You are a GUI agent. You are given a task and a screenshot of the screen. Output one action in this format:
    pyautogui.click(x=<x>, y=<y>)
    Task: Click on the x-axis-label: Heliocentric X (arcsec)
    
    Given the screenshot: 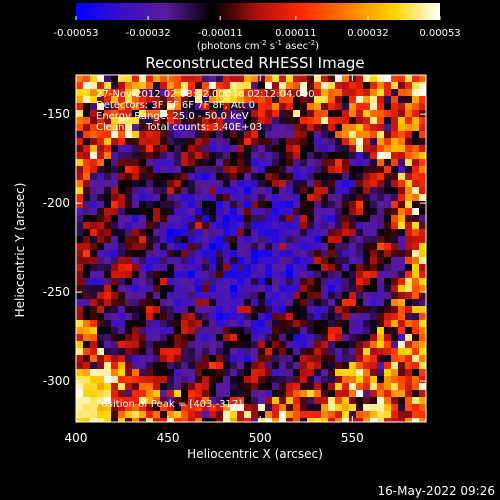 What is the action you would take?
    pyautogui.click(x=255, y=454)
    